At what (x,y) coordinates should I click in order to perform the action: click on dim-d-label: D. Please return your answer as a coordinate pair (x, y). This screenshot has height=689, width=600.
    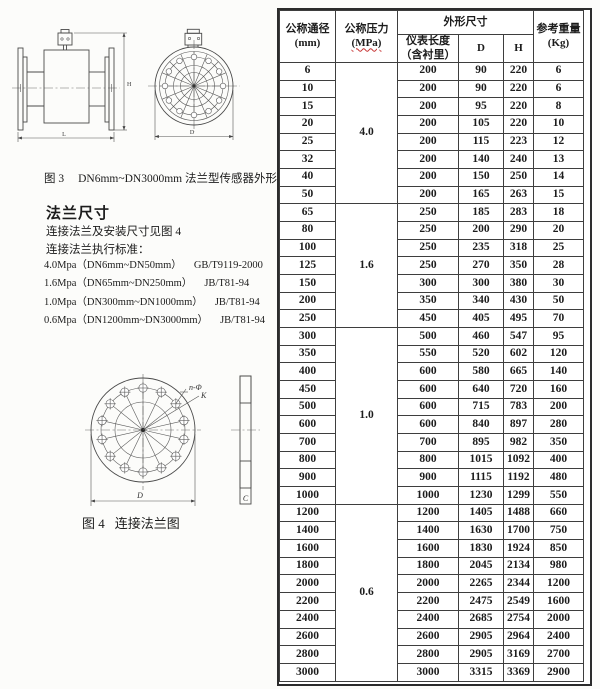
    Looking at the image, I should click on (192, 133).